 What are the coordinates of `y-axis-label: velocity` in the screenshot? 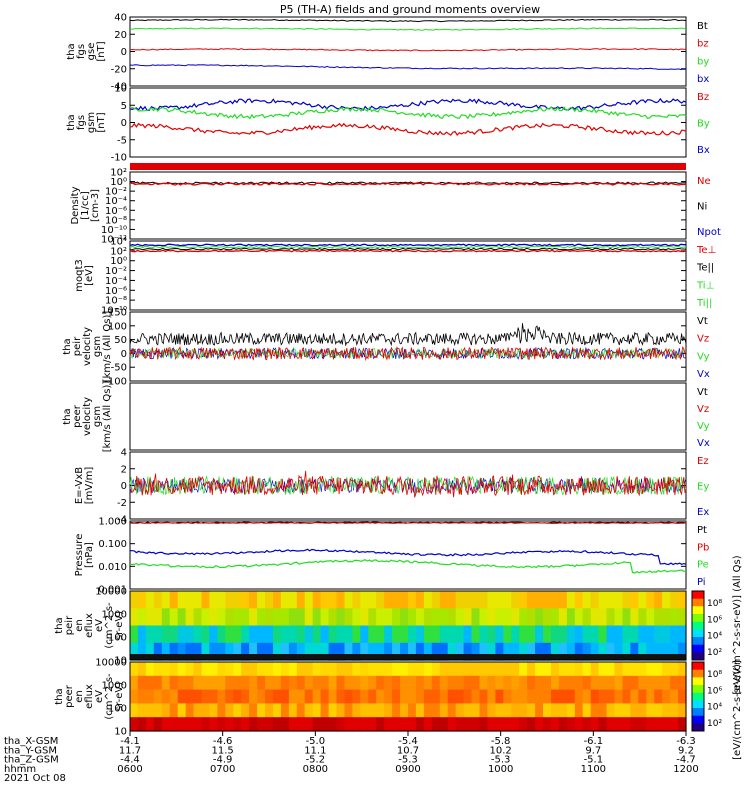 It's located at (87, 416).